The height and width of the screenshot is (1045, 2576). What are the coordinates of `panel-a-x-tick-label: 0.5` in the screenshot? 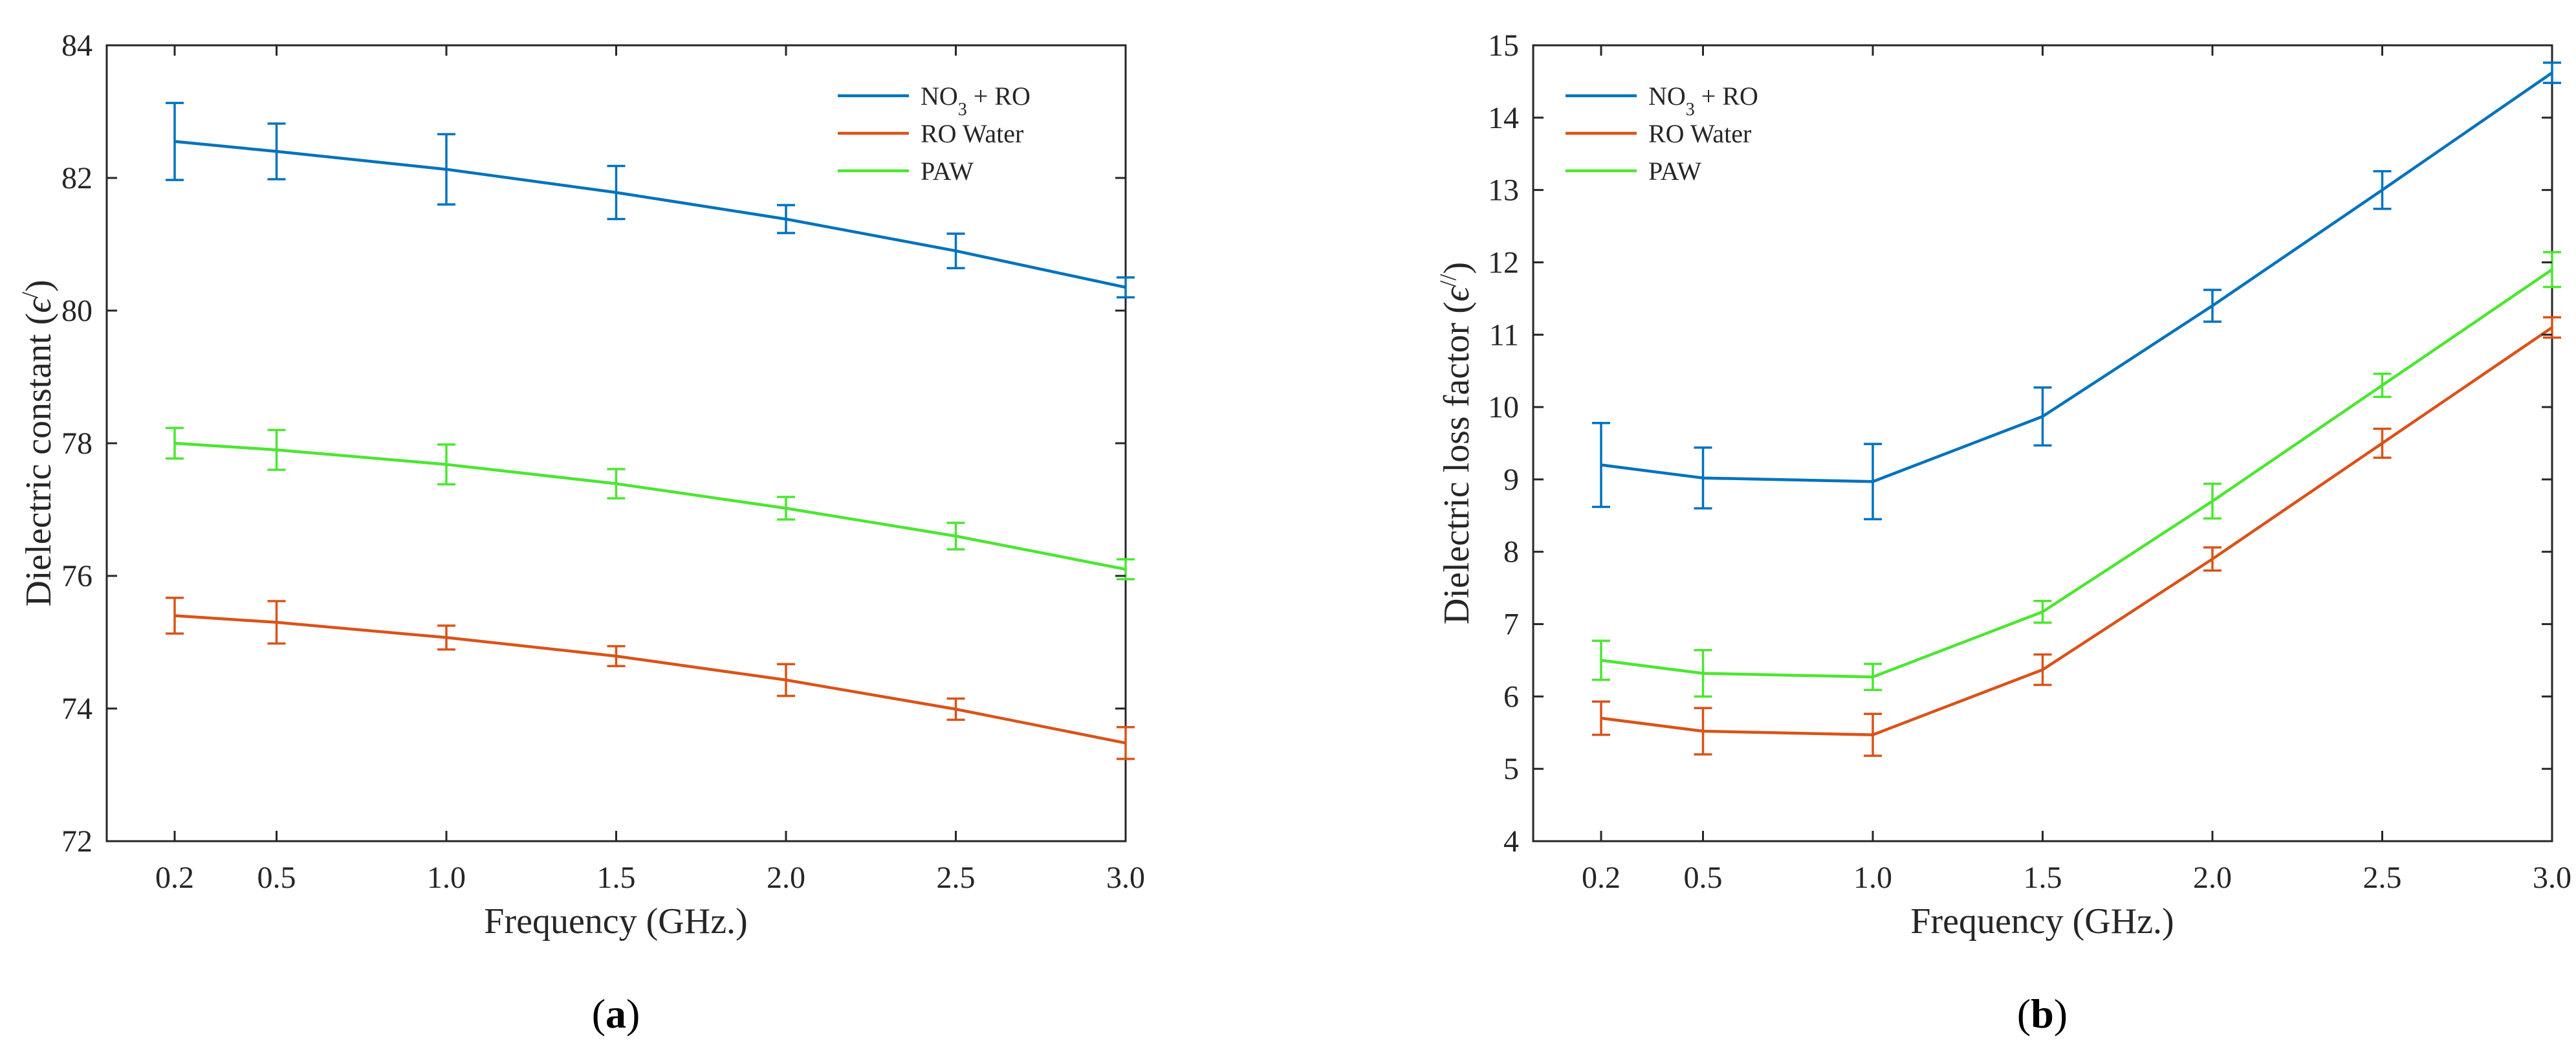 It's located at (276, 878).